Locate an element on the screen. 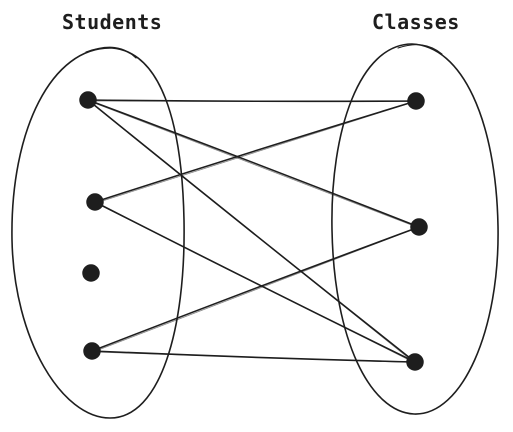 The image size is (513, 432). classes-set-title: Classes is located at coordinates (416, 22).